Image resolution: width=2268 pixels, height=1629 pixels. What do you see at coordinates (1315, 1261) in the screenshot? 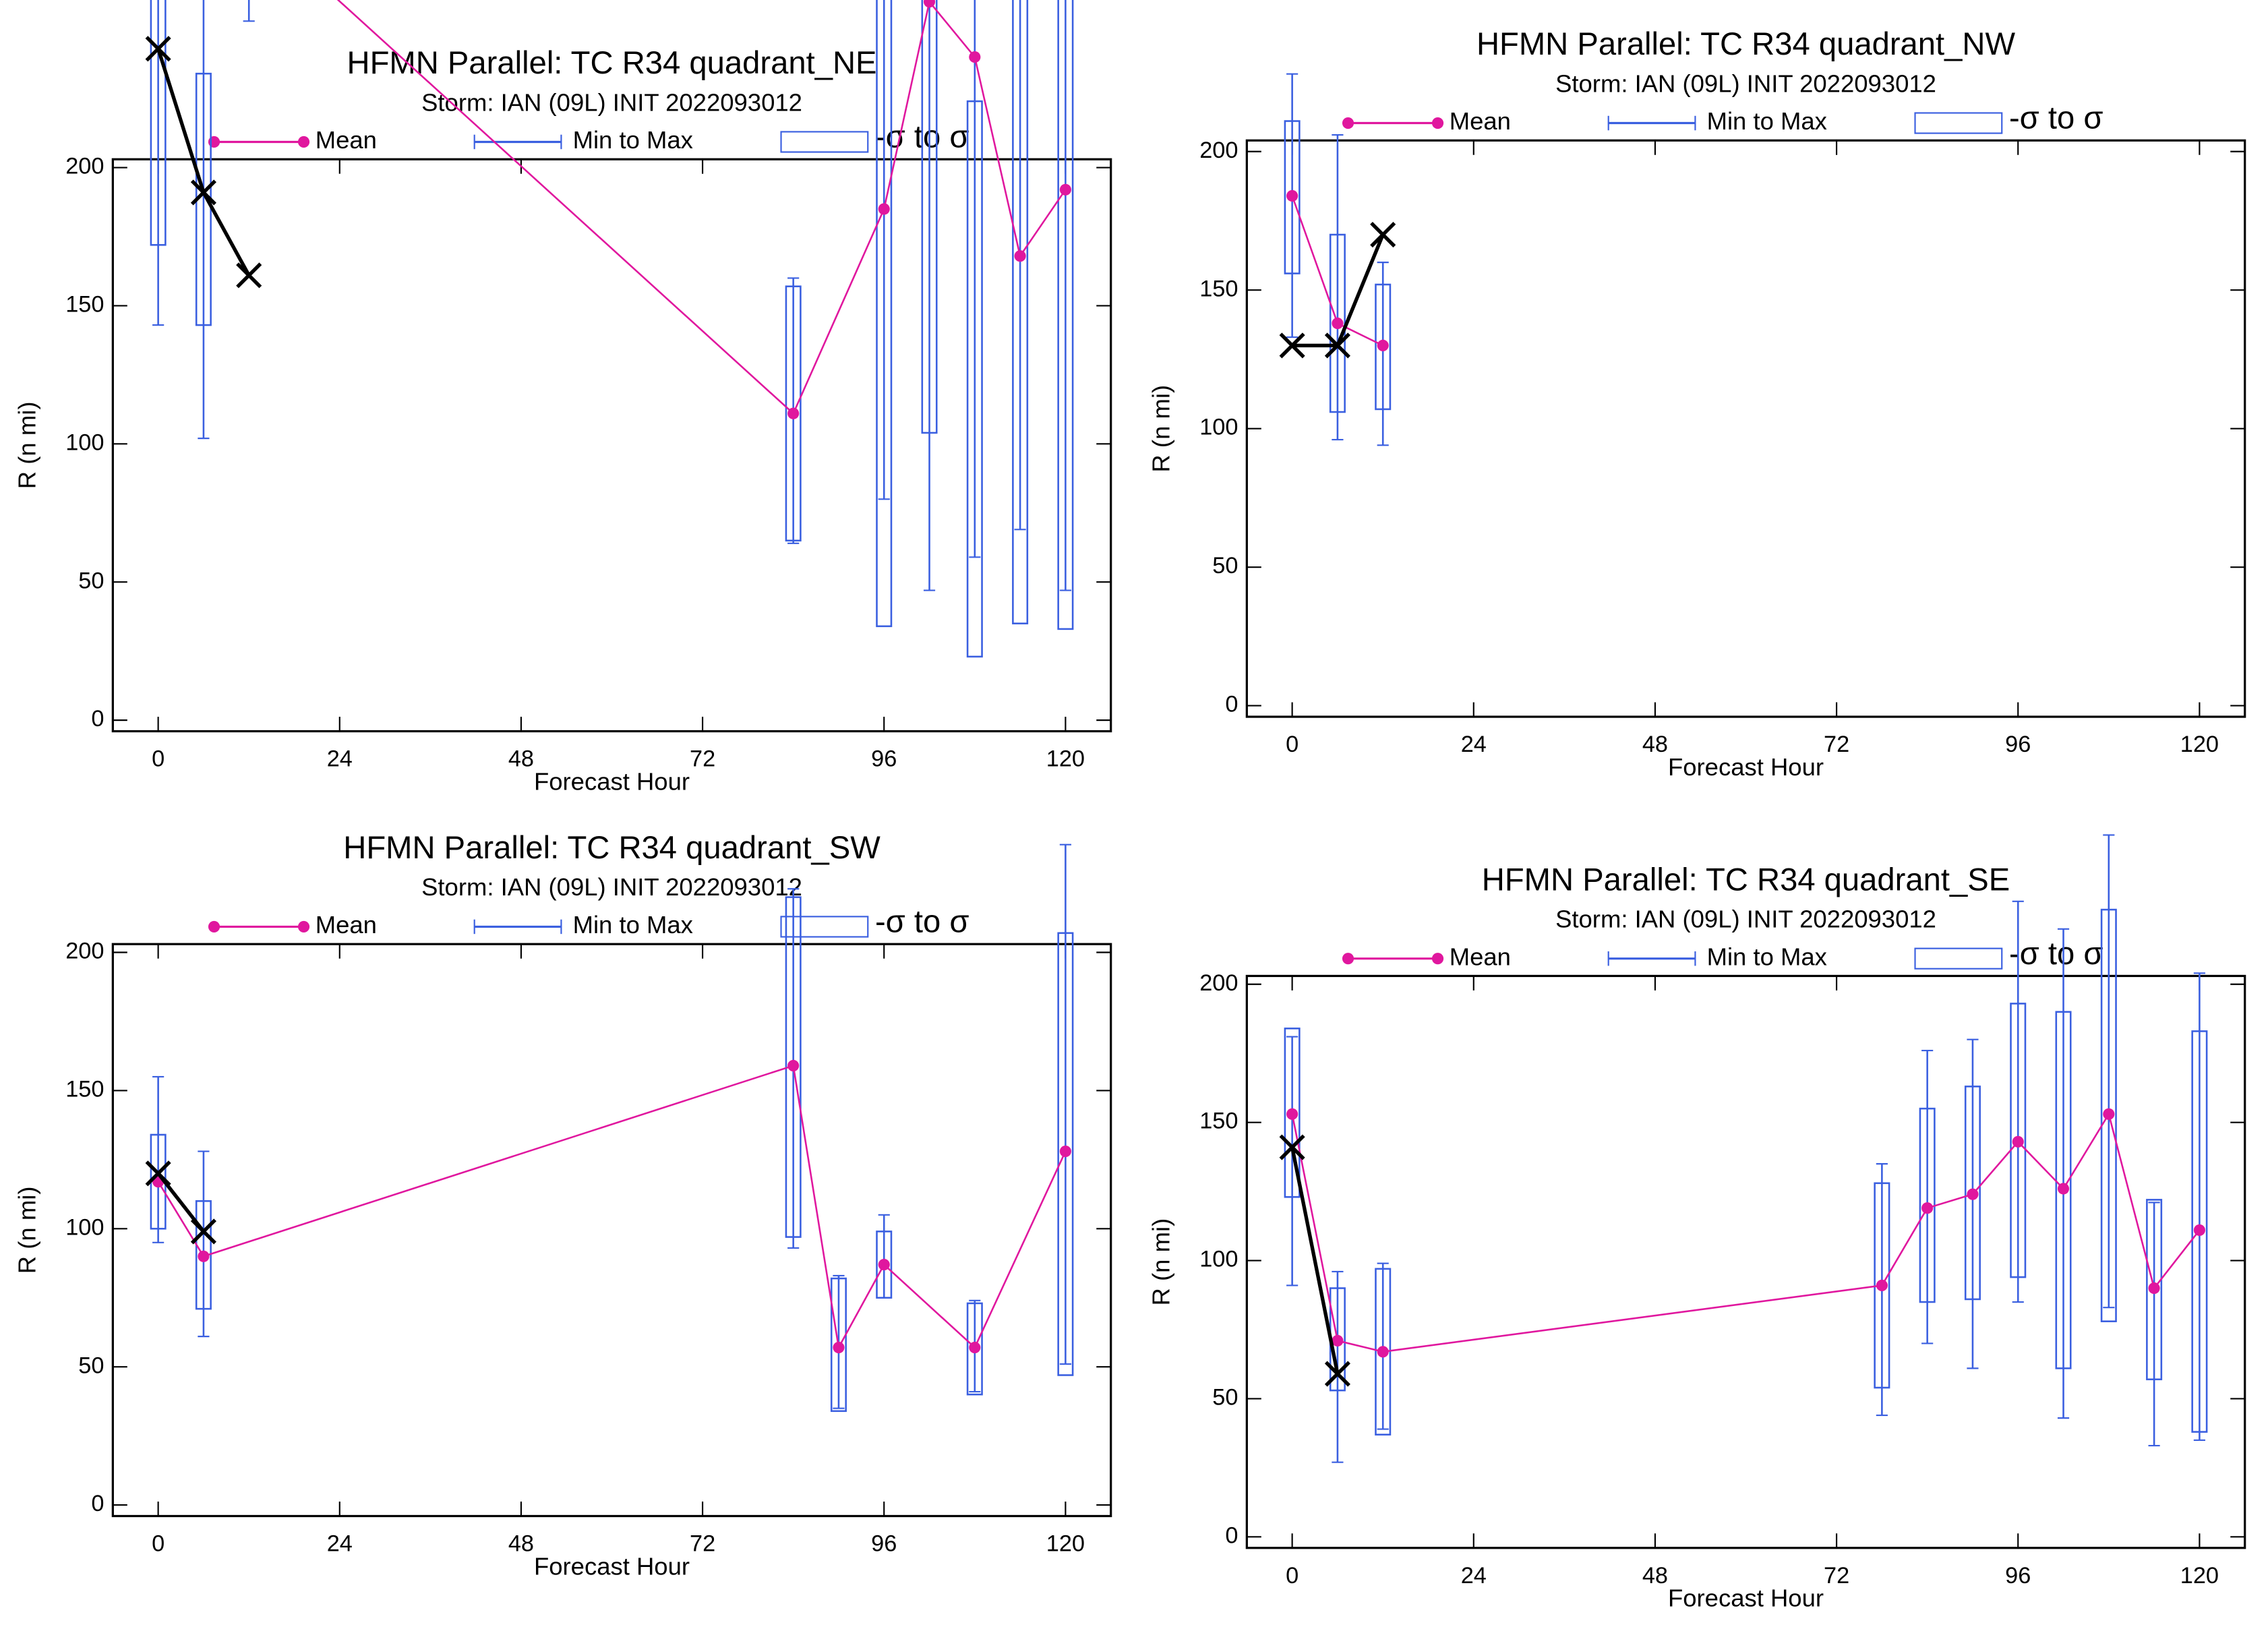
I see `track-line` at bounding box center [1315, 1261].